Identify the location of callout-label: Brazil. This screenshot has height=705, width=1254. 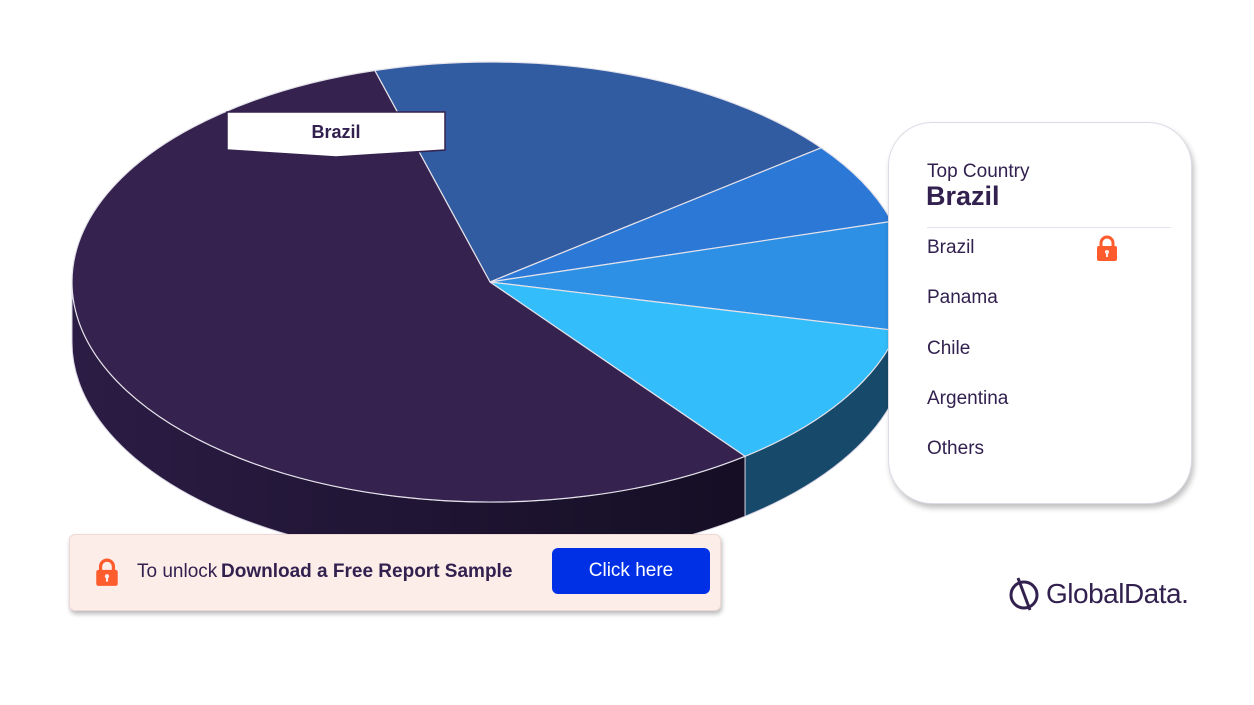
(336, 131).